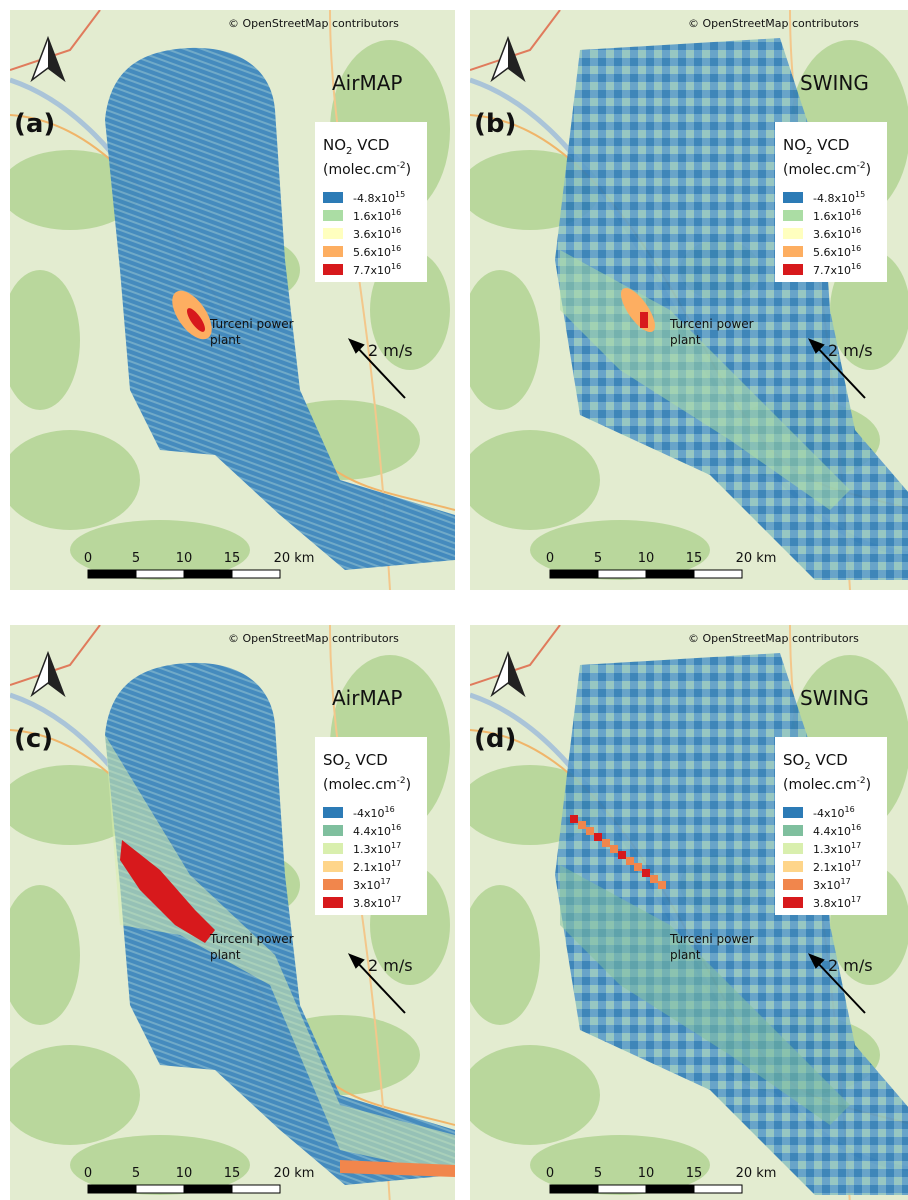 Image resolution: width=908 pixels, height=1200 pixels. Describe the element at coordinates (834, 698) in the screenshot. I see `instrument: SWING` at that location.